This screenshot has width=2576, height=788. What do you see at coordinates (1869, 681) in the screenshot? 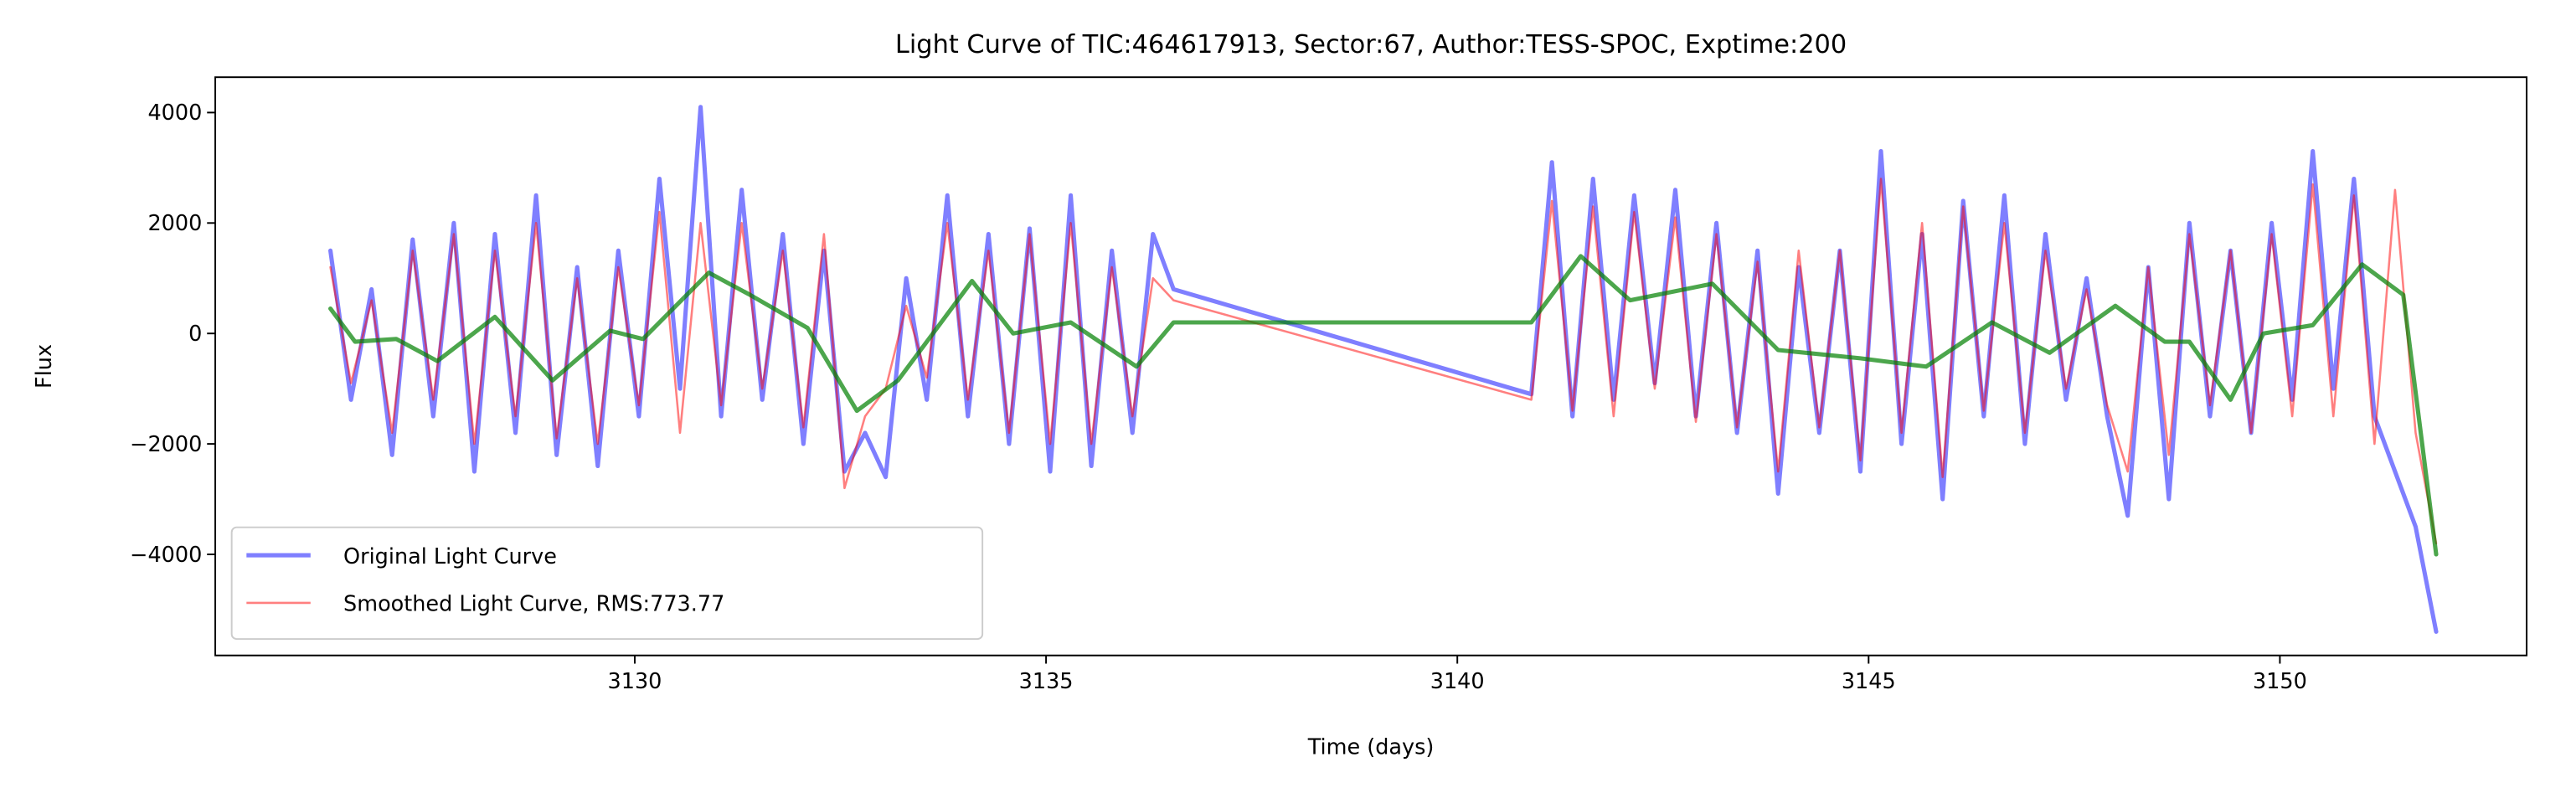
I see `x-tick-label: 3145` at bounding box center [1869, 681].